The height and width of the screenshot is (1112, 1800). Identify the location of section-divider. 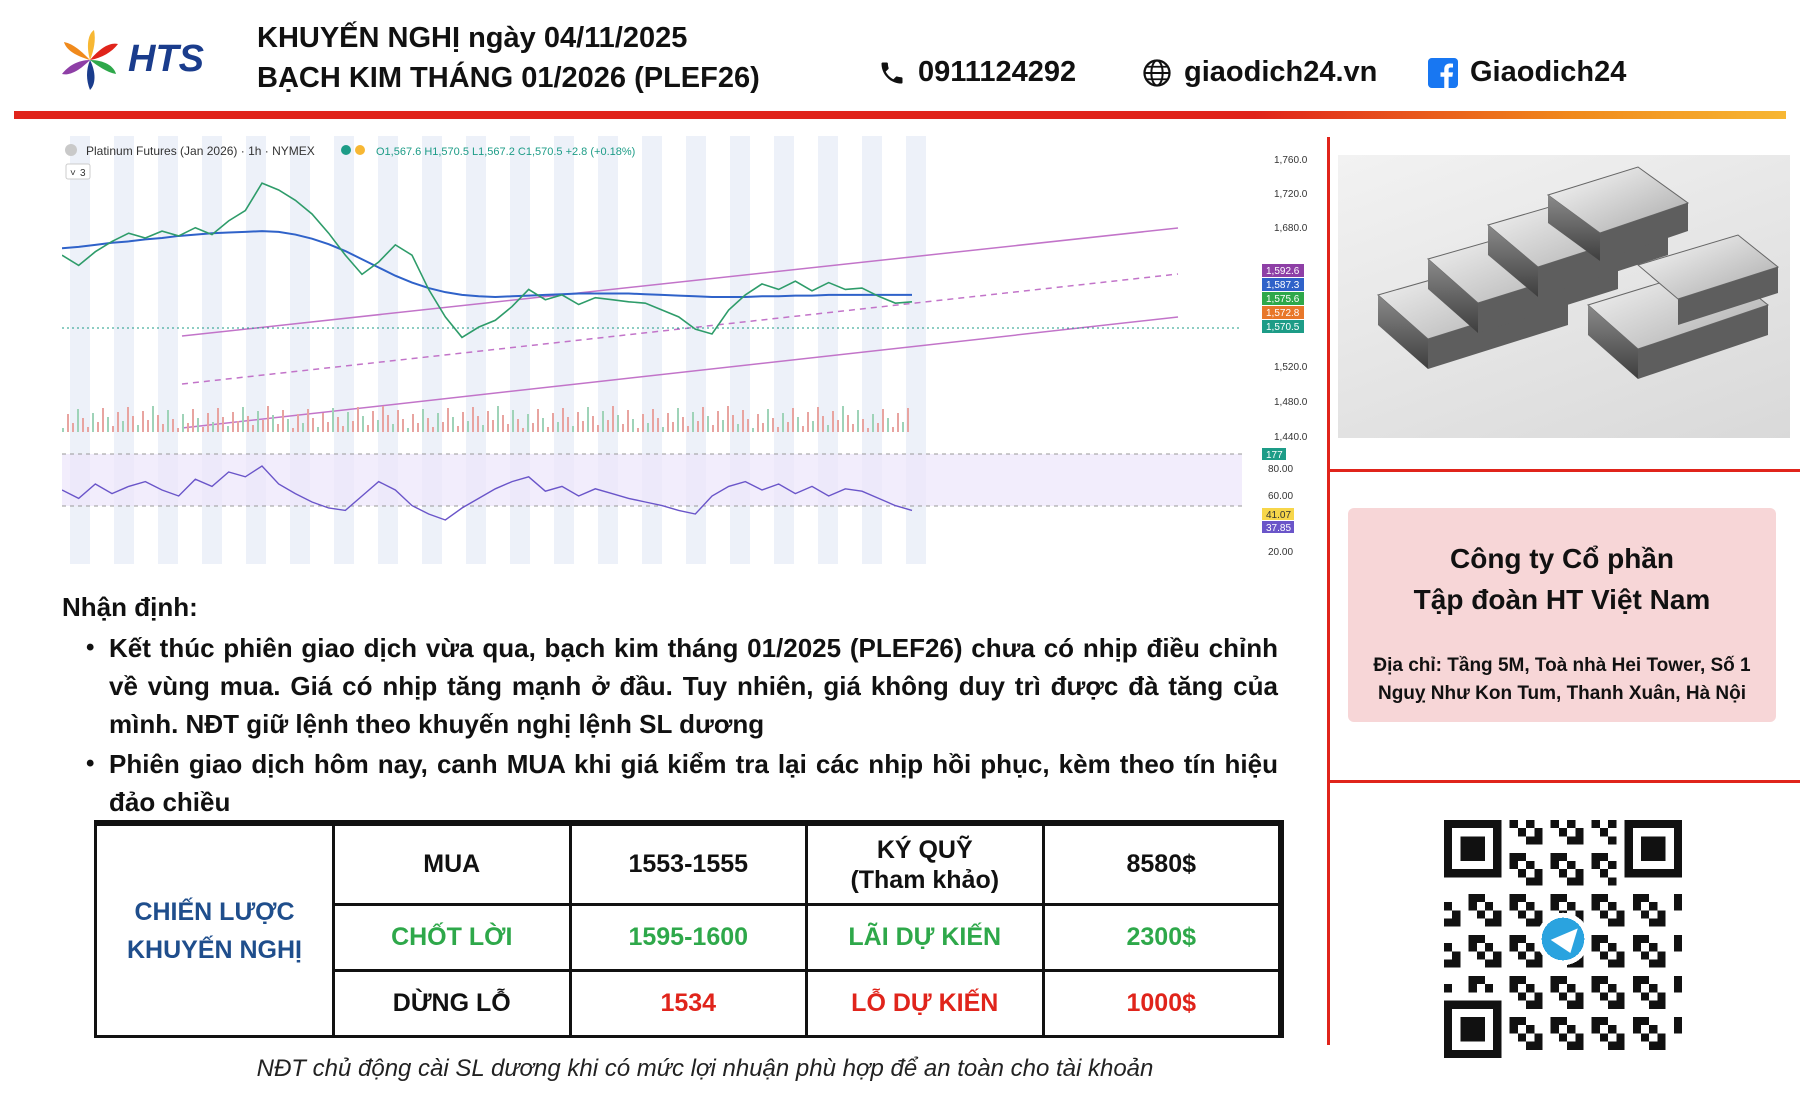
(1563, 781).